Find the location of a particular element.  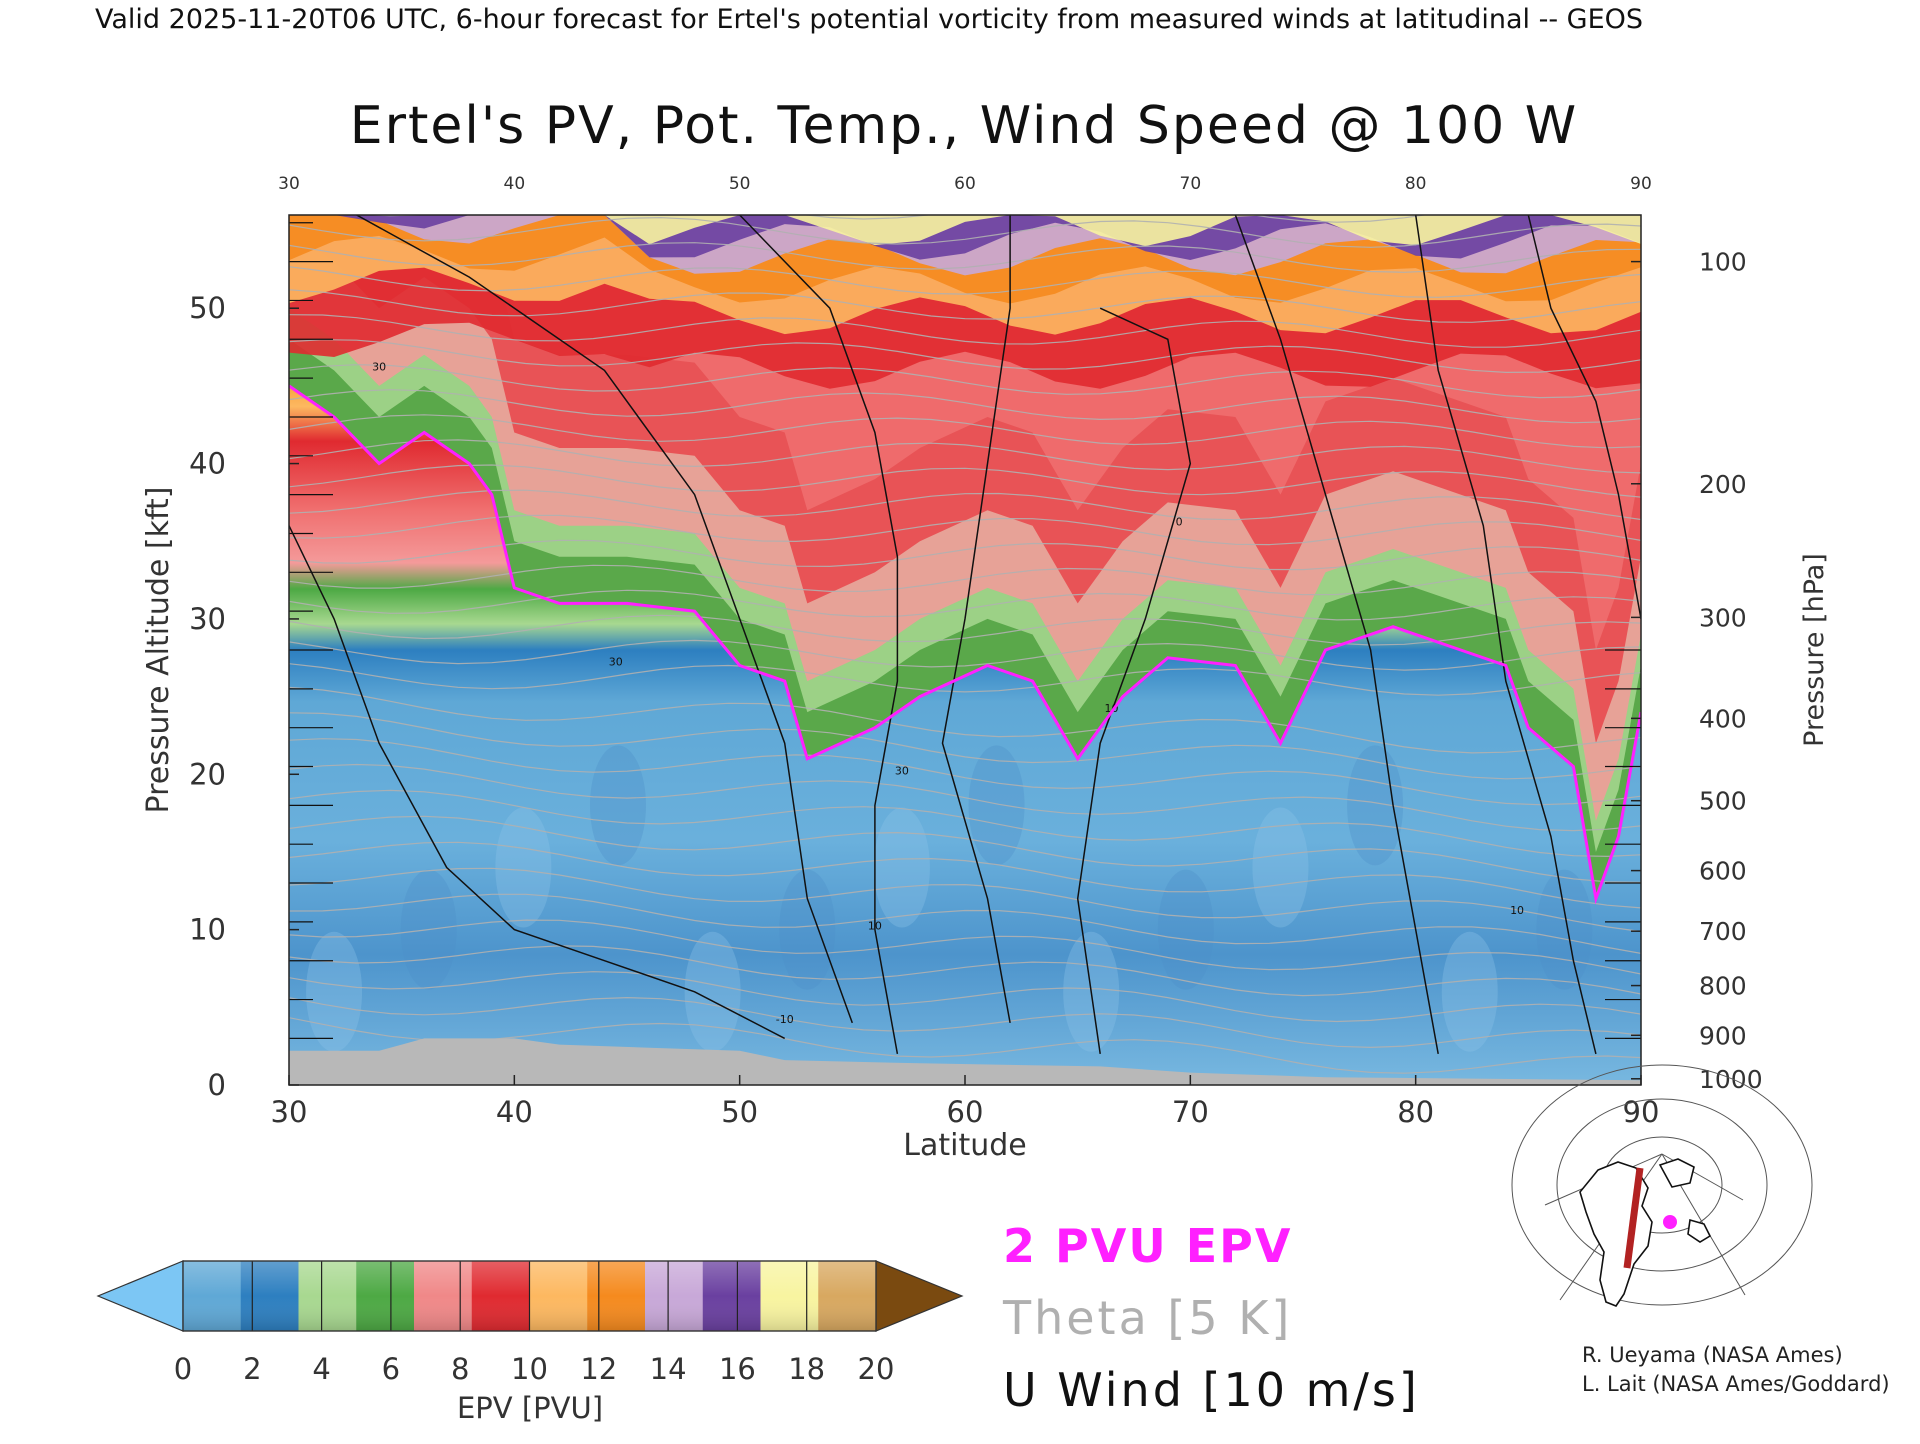

colorbar-tick-label: 14 is located at coordinates (668, 1369).